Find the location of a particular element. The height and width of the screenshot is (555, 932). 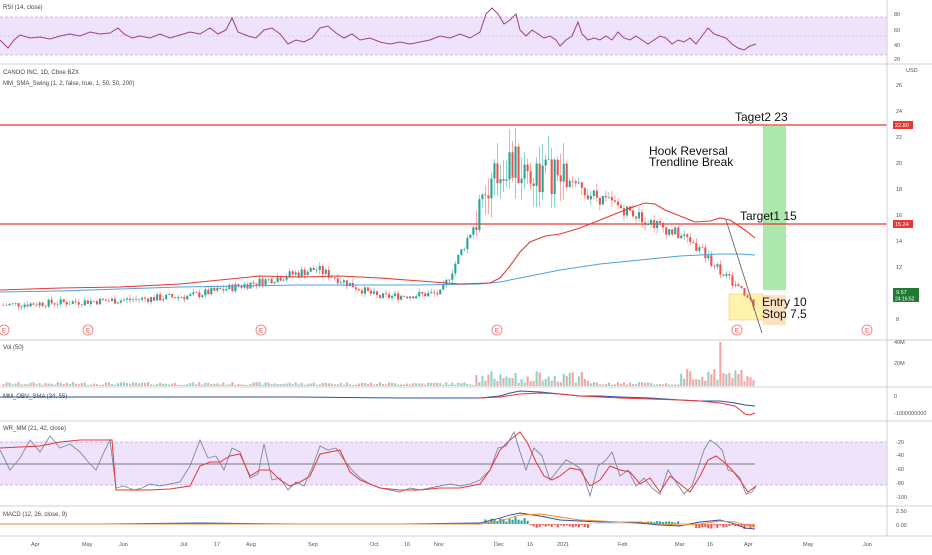

time-label: May is located at coordinates (808, 545).